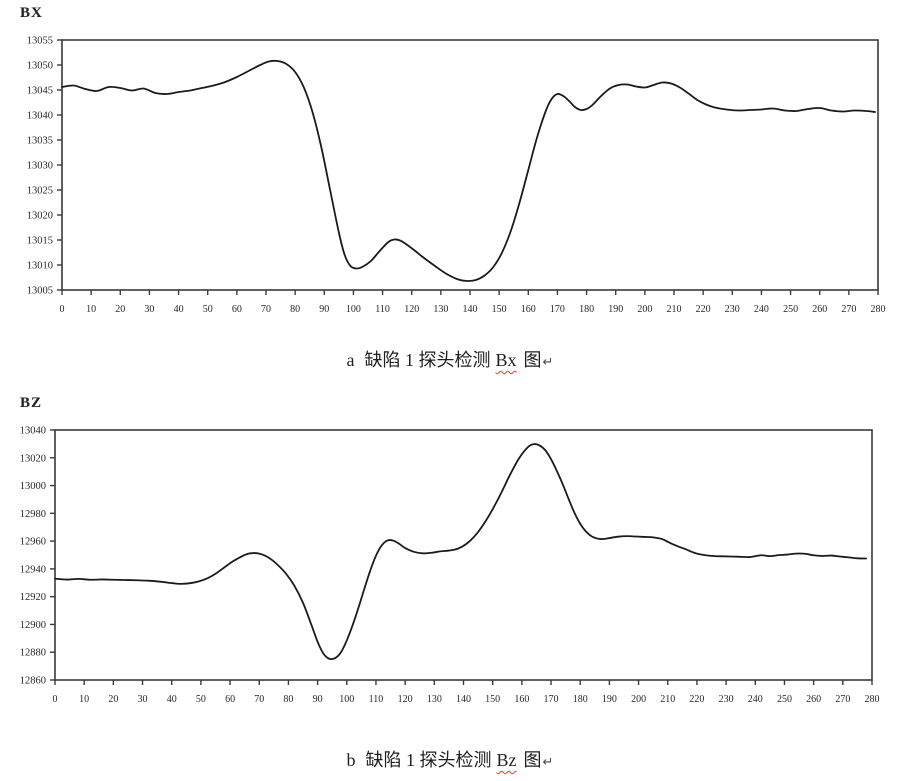  What do you see at coordinates (644, 309) in the screenshot?
I see `bx-x-tick-label: 200` at bounding box center [644, 309].